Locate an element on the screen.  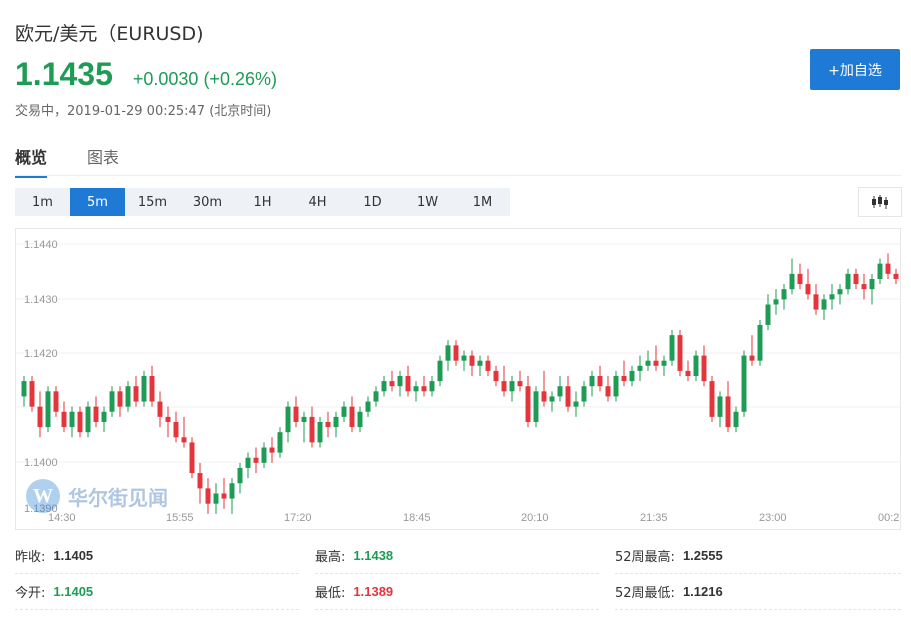
stat-52w-high: 52周最高: 1.2555 is located at coordinates (758, 556).